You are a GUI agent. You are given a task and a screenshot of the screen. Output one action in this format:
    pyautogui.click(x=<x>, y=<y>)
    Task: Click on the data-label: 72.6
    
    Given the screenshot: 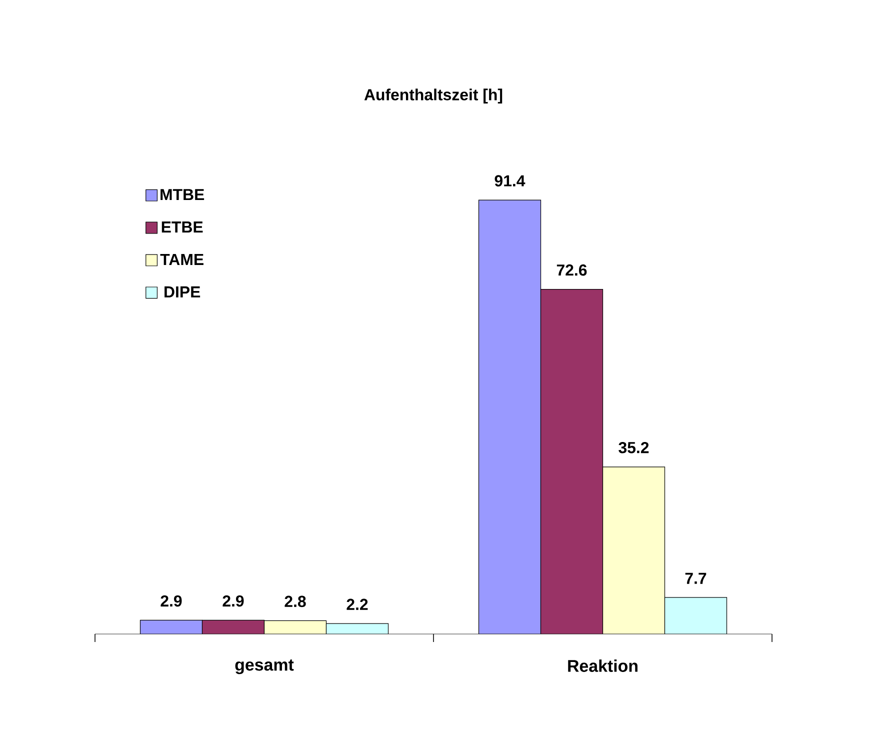 What is the action you would take?
    pyautogui.click(x=571, y=270)
    